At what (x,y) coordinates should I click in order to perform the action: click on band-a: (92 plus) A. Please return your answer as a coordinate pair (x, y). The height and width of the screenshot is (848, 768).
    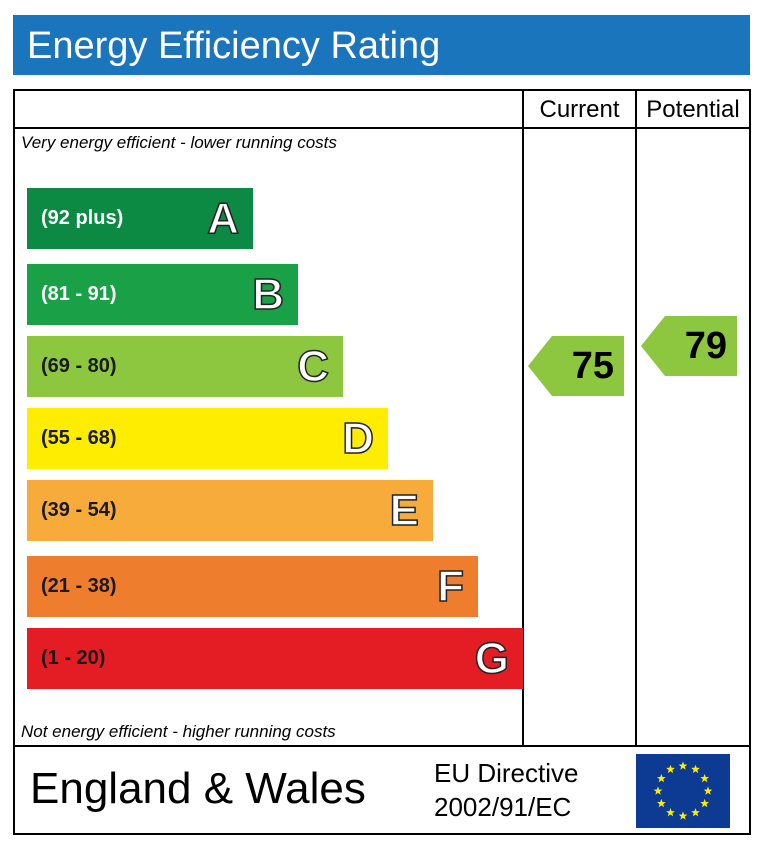
    Looking at the image, I should click on (140, 218).